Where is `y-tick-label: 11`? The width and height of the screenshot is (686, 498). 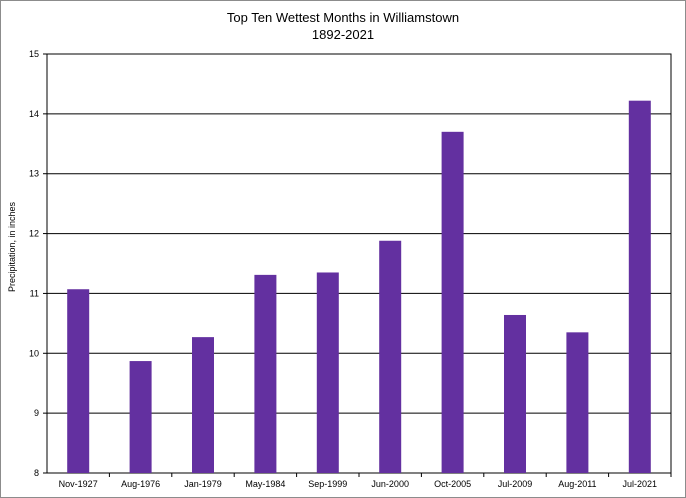
y-tick-label: 11 is located at coordinates (34, 293).